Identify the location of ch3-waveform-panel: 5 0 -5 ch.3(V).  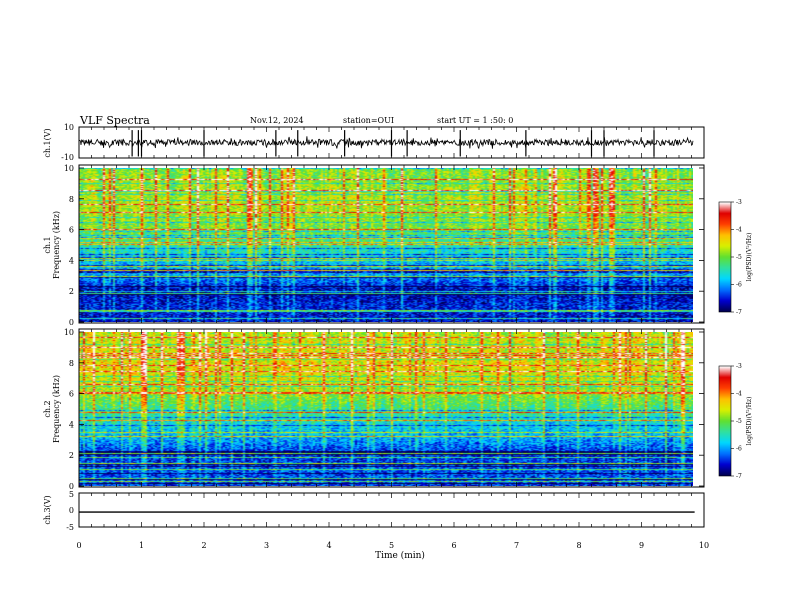
(374, 511).